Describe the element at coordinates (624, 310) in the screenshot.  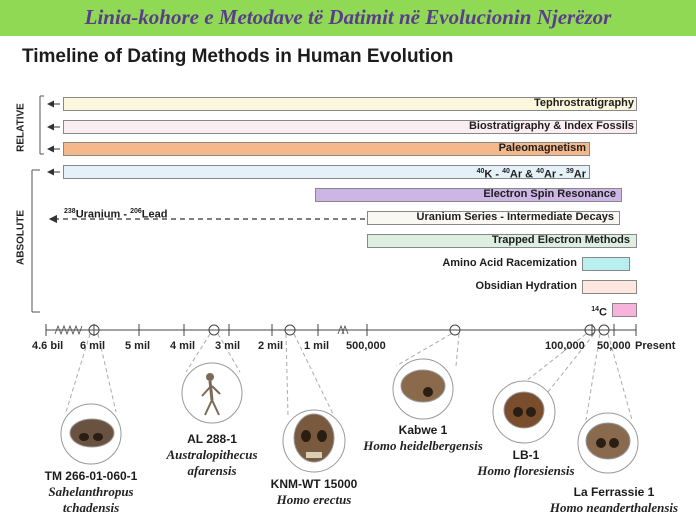
I see `bar-radiocarbon` at that location.